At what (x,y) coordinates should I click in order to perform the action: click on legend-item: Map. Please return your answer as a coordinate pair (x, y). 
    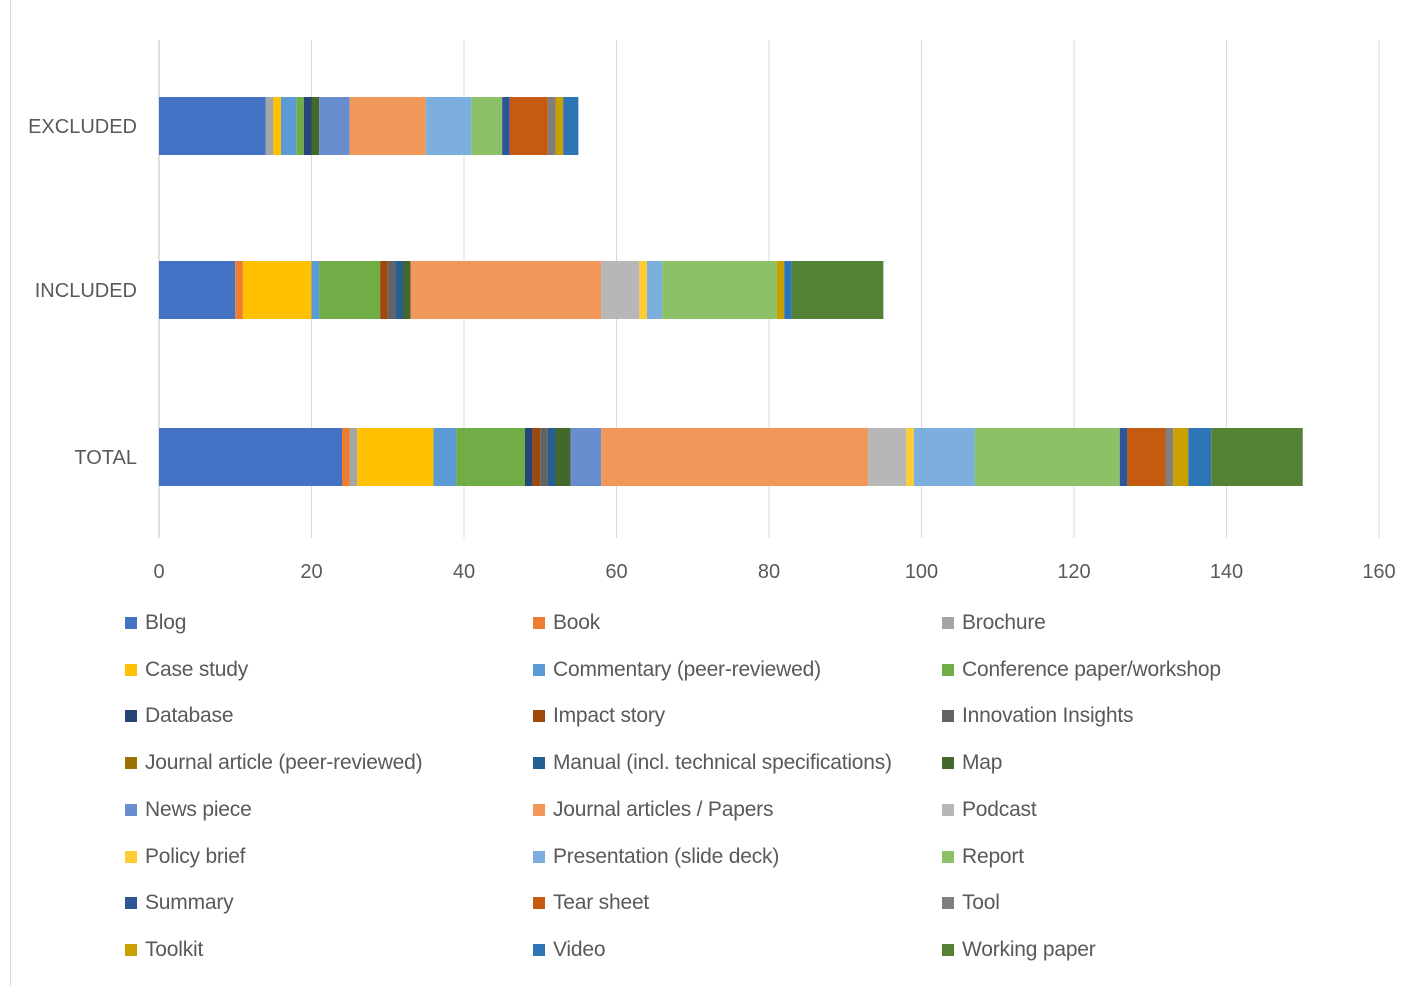
    Looking at the image, I should click on (972, 763).